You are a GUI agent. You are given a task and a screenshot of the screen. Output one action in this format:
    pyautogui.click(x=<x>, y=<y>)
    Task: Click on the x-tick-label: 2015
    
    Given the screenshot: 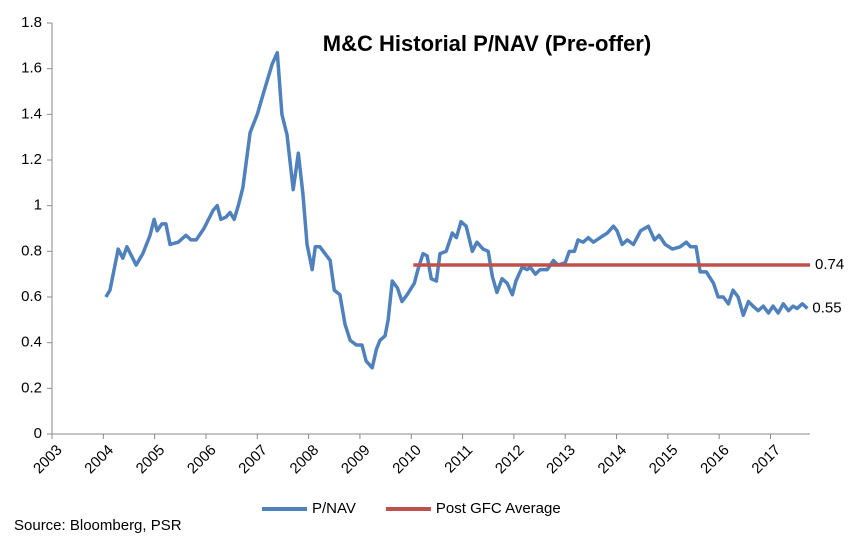 What is the action you would take?
    pyautogui.click(x=664, y=460)
    